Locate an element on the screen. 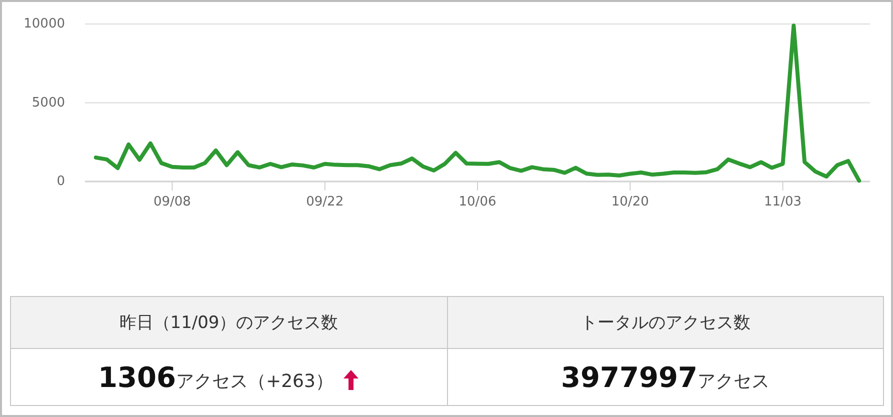 This screenshot has width=893, height=417. y-tick-label: 10000 is located at coordinates (44, 24).